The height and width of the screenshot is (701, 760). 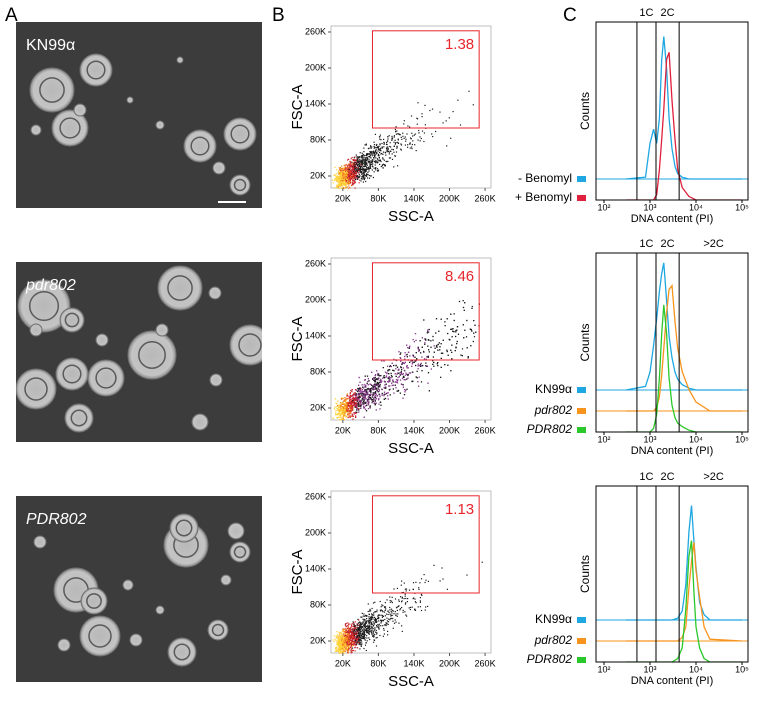 I want to click on gate, so click(x=425, y=79).